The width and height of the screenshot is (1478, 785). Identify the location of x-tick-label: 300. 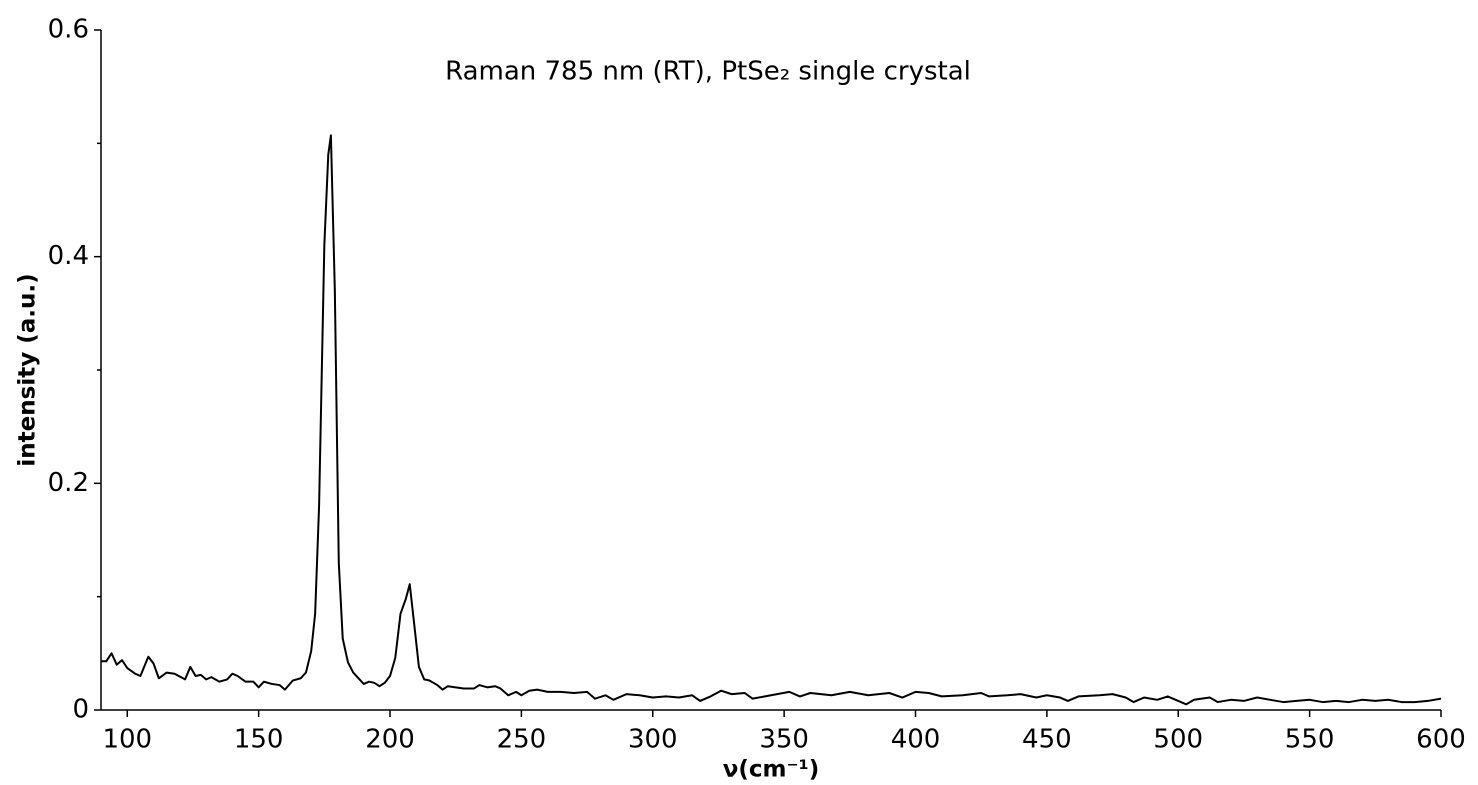
(653, 740).